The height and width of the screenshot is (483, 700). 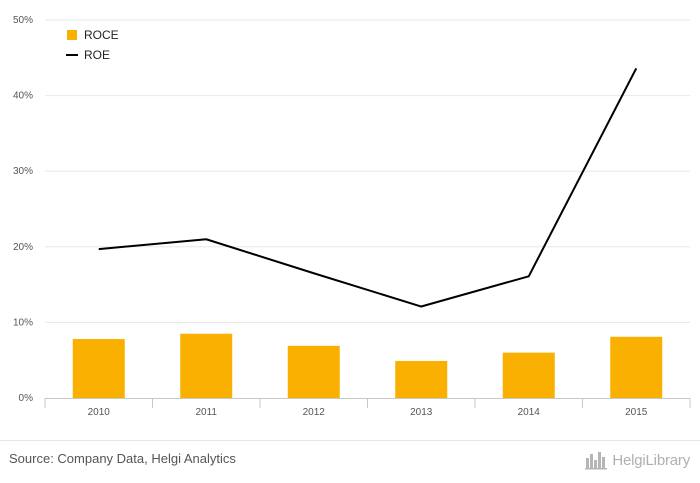 I want to click on logo-text: HelgiLibrary, so click(x=651, y=460).